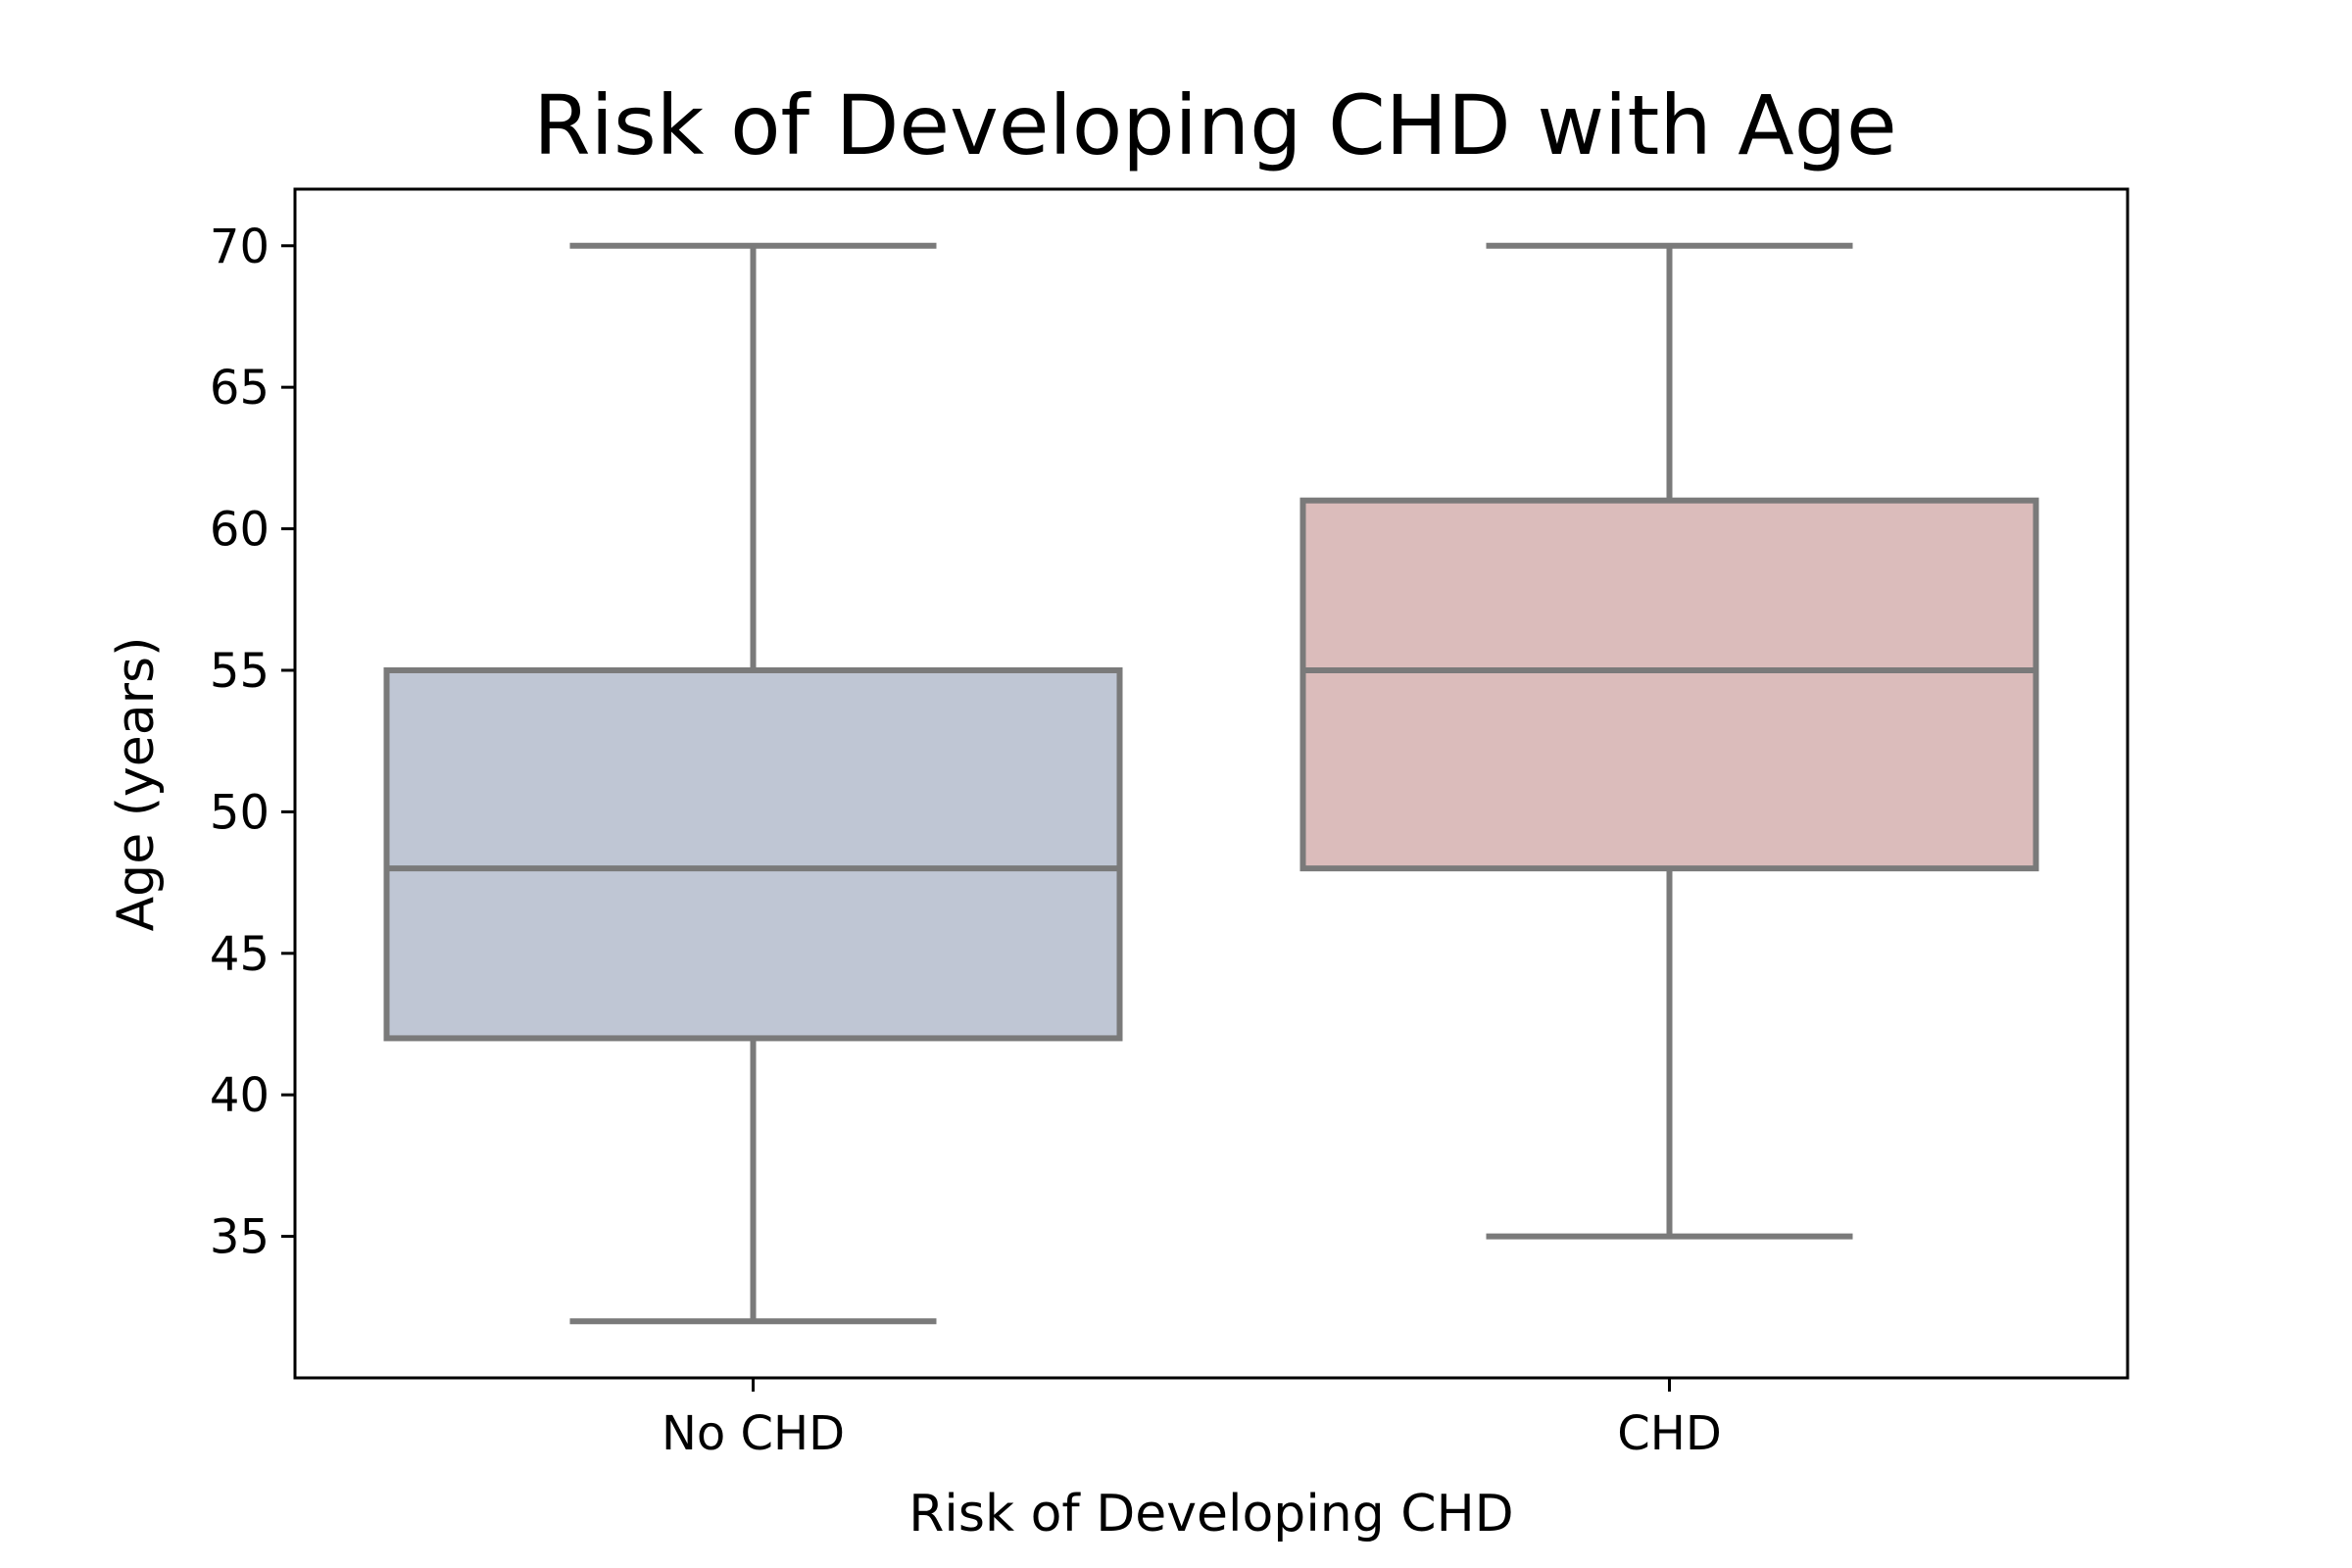 The height and width of the screenshot is (1568, 2352). What do you see at coordinates (753, 854) in the screenshot?
I see `box-0-iqr-box` at bounding box center [753, 854].